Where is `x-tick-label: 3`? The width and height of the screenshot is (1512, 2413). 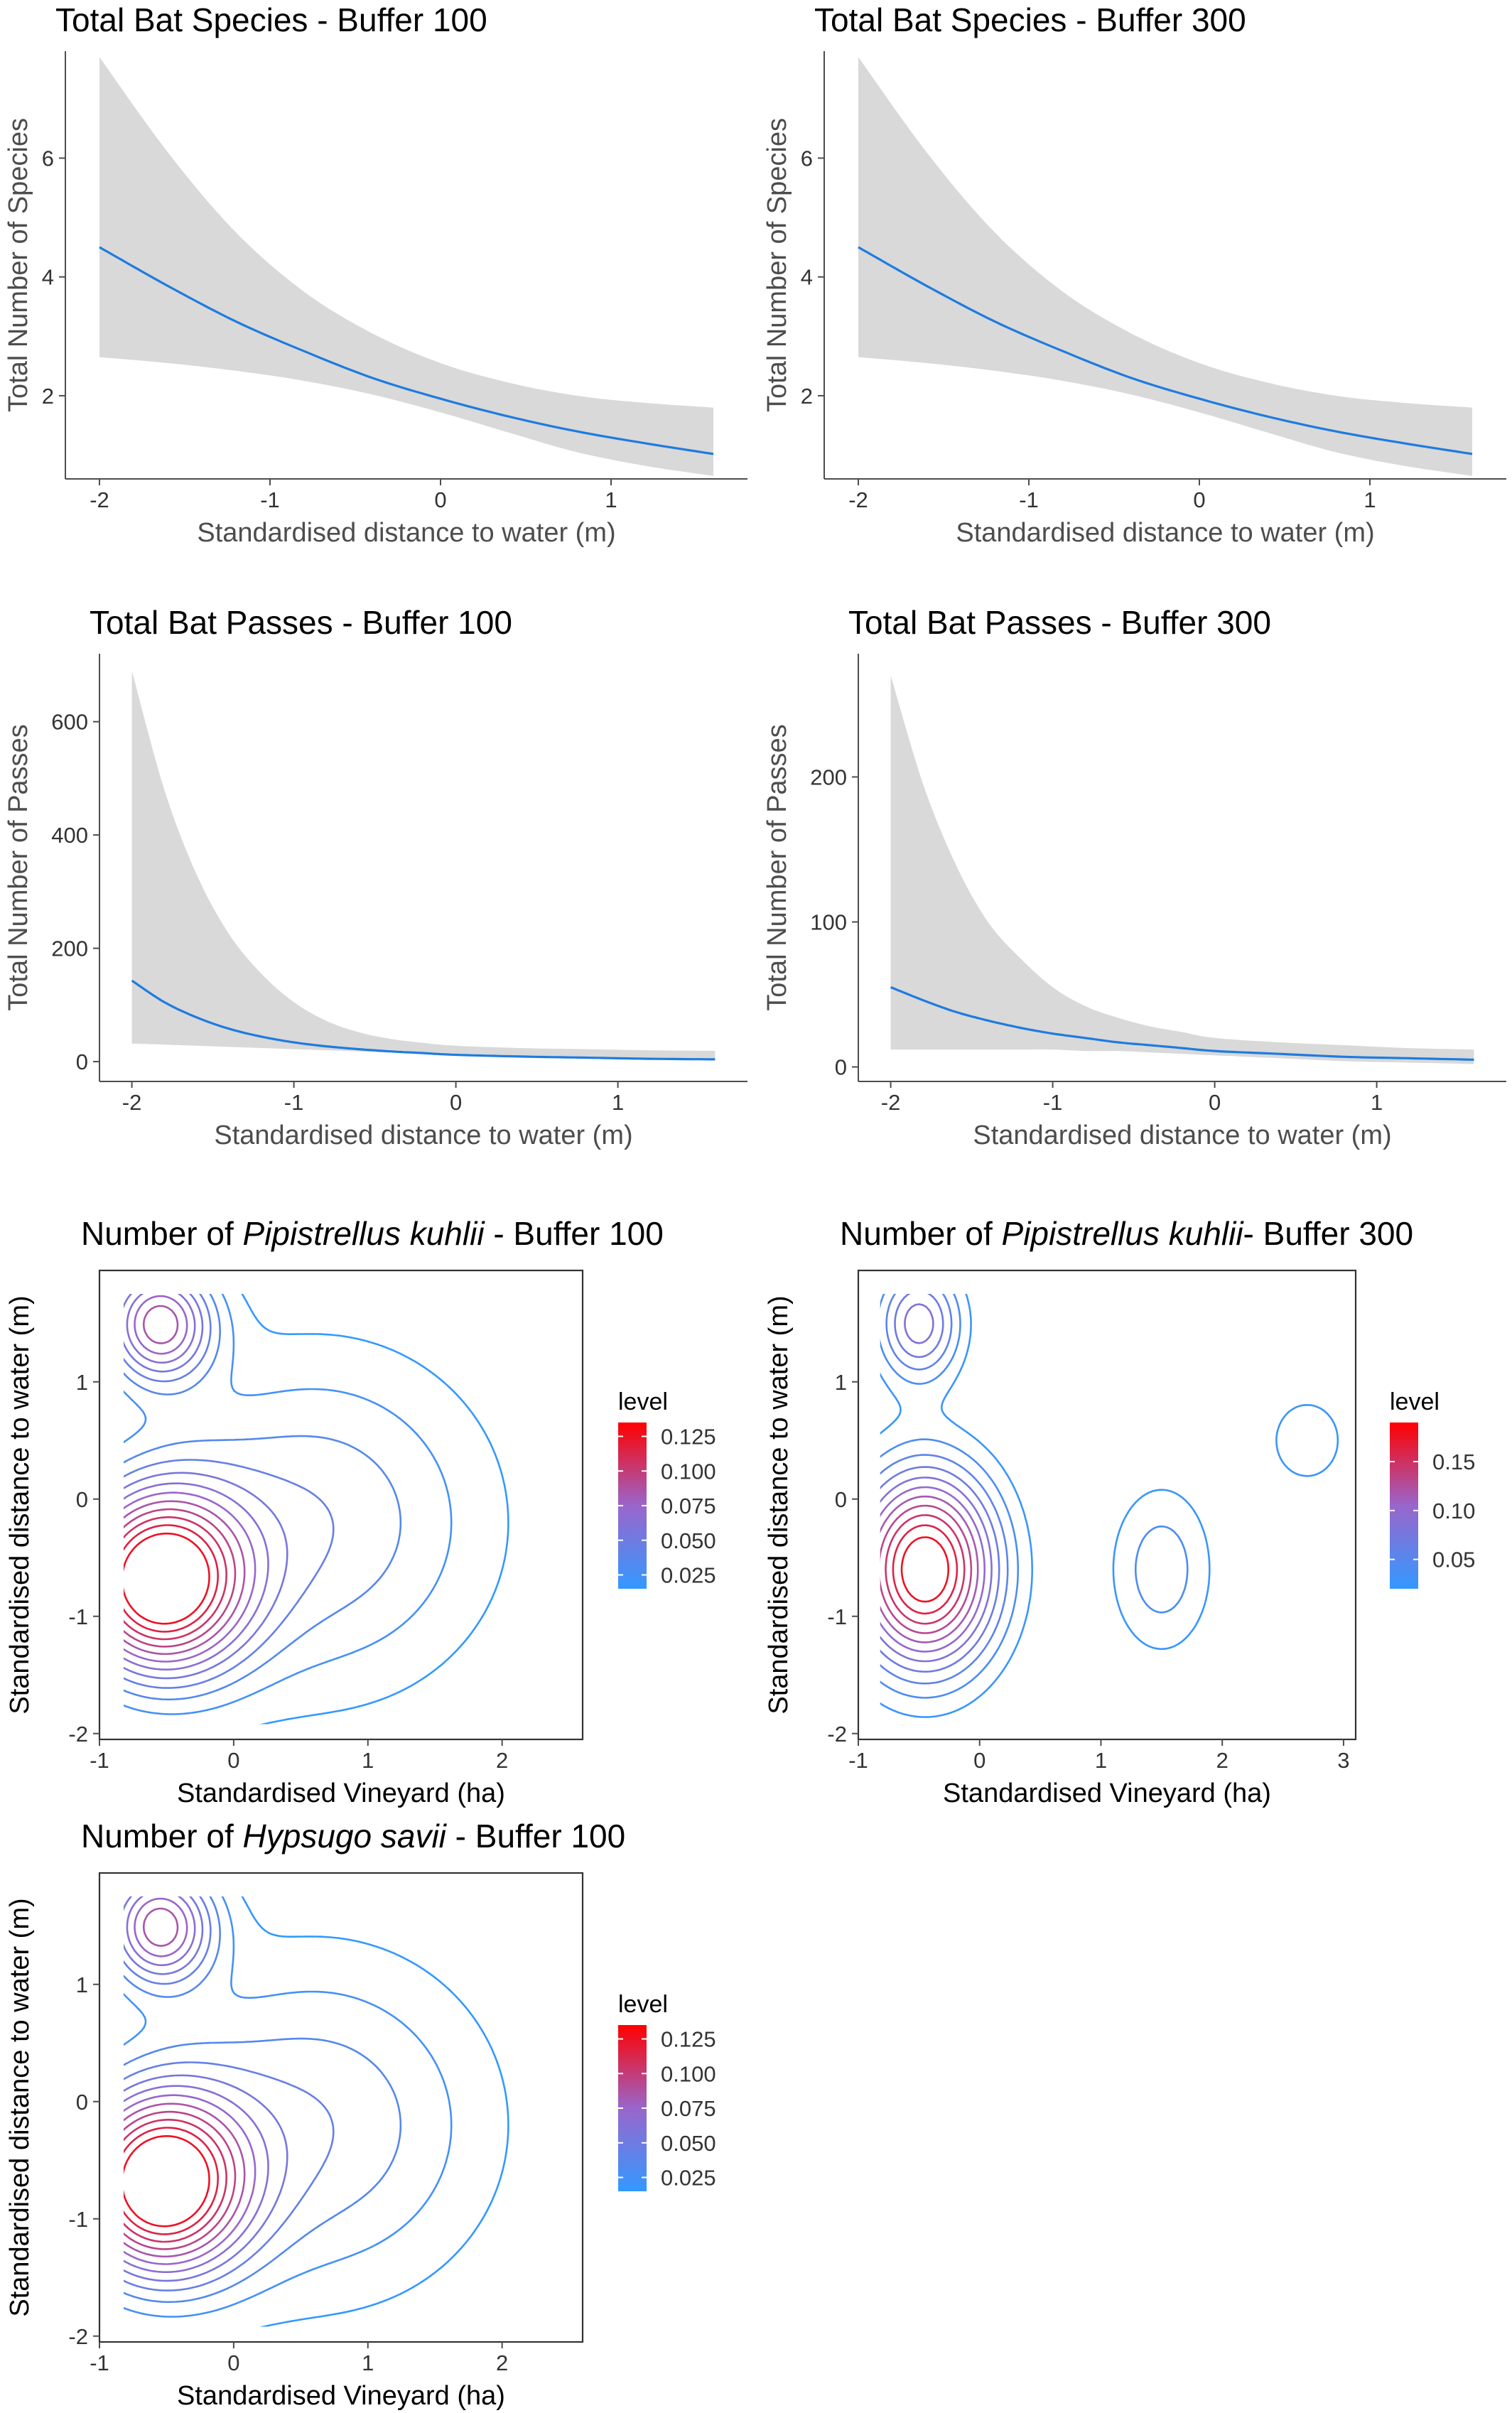 x-tick-label: 3 is located at coordinates (1343, 1761).